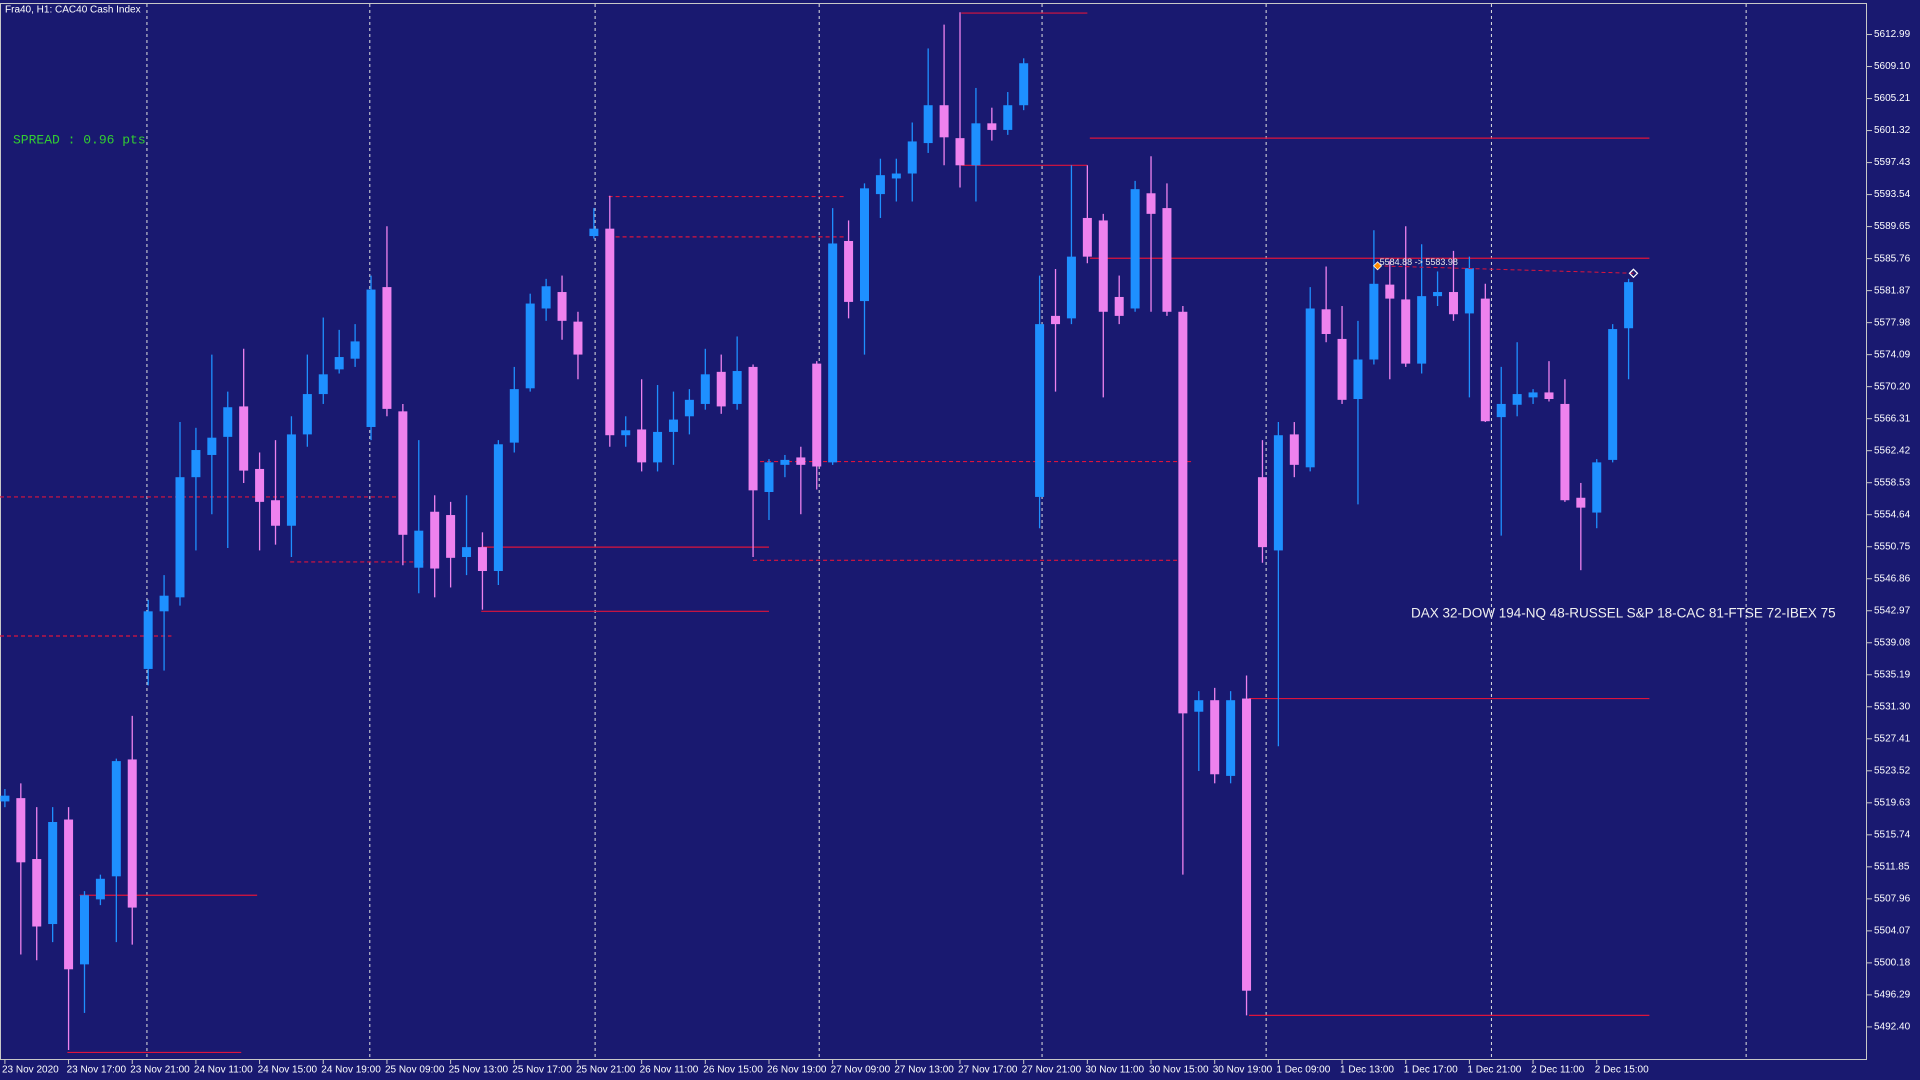 This screenshot has width=1920, height=1080. What do you see at coordinates (1419, 262) in the screenshot?
I see `trend-label: 5584.88 -> 5583.98` at bounding box center [1419, 262].